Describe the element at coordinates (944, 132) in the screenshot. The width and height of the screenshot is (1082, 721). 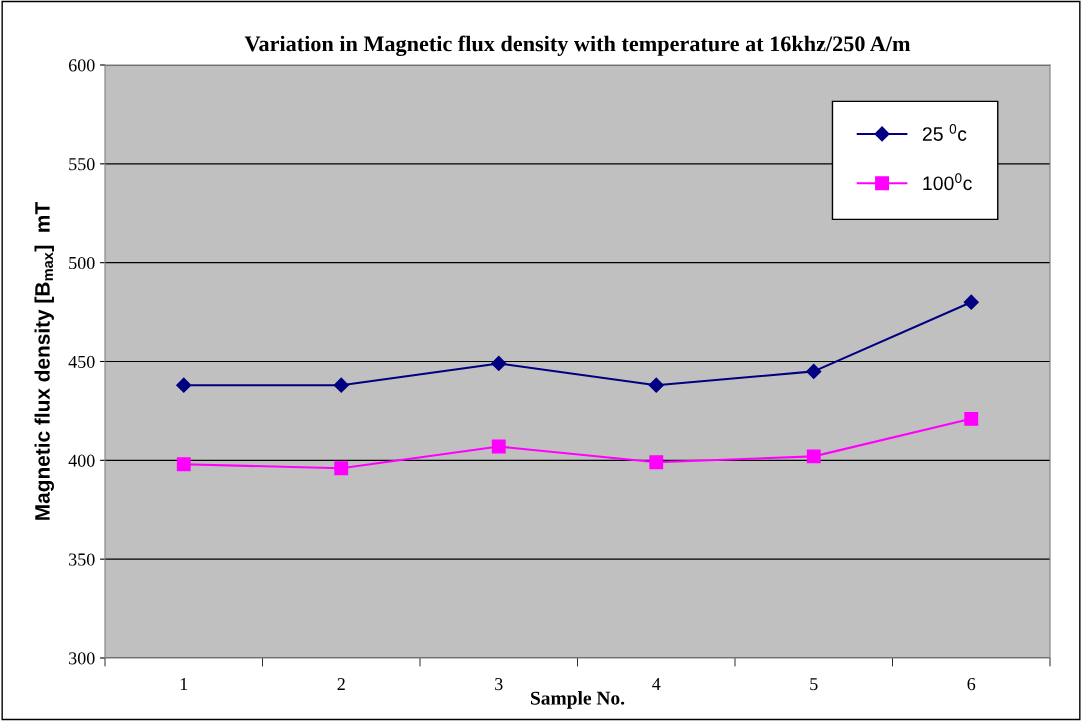
I see `legend-label: 25 $^{0}$c` at that location.